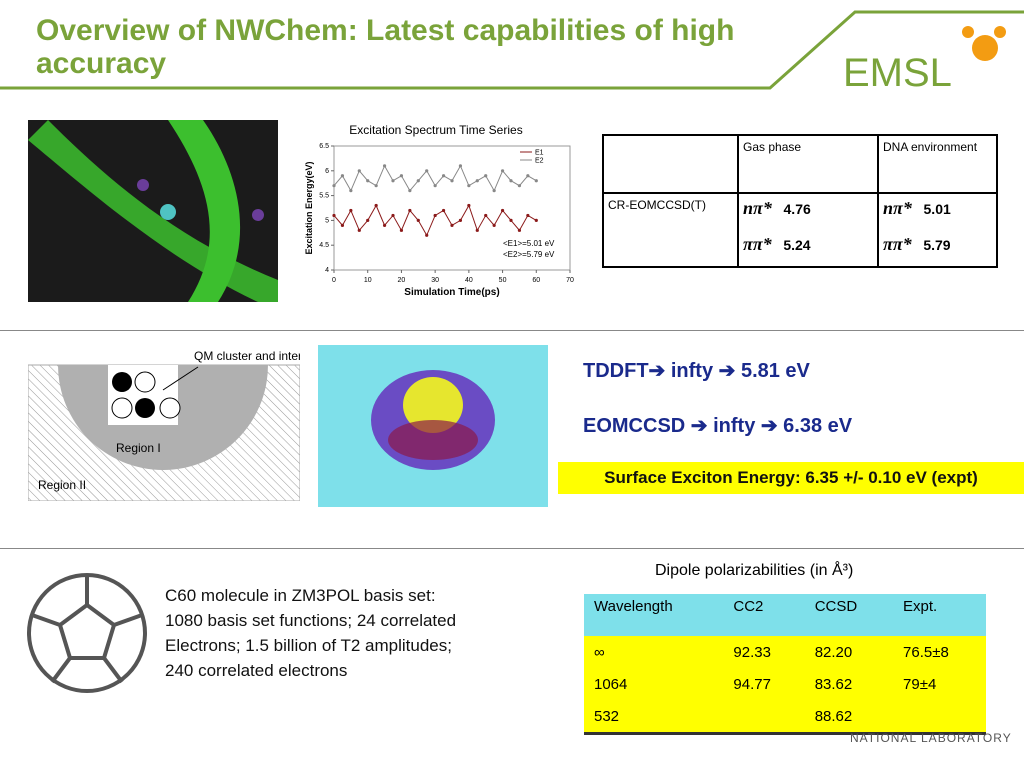 This screenshot has width=1024, height=768. Describe the element at coordinates (931, 738) in the screenshot. I see `footer: NATIONAL LABORATORY` at that location.